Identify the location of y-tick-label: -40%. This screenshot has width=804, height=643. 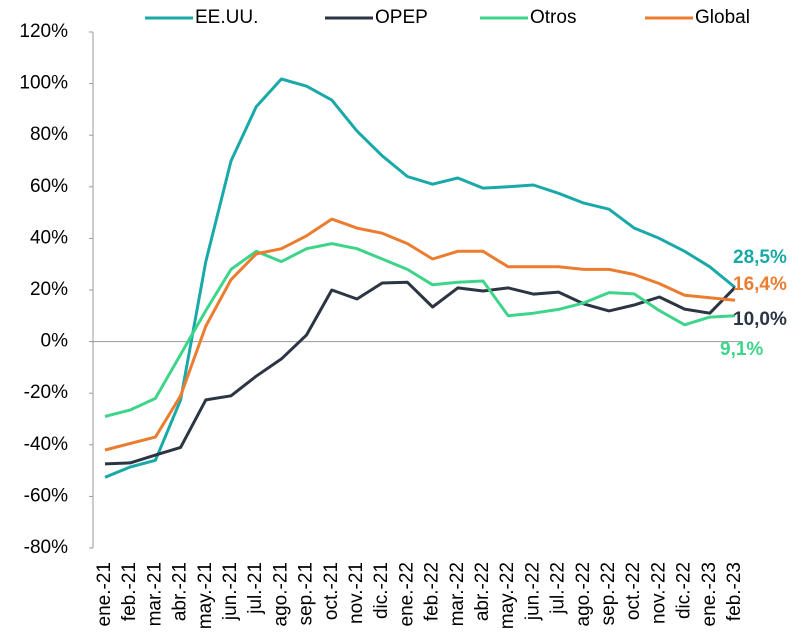
(46, 444).